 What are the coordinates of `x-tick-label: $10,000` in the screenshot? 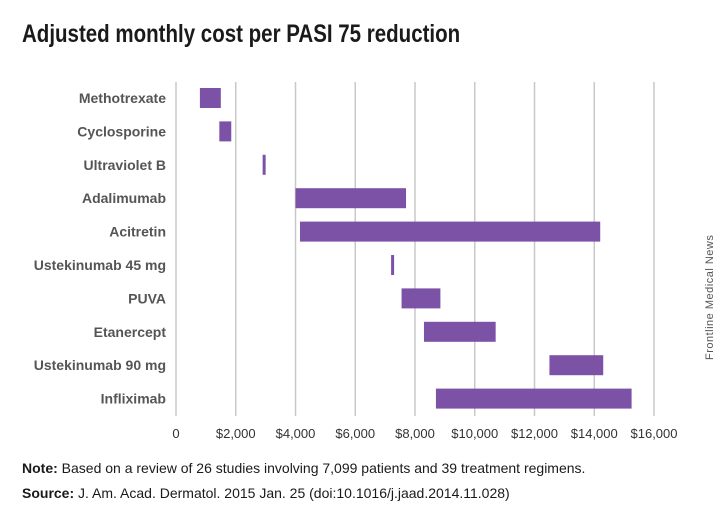 It's located at (474, 433).